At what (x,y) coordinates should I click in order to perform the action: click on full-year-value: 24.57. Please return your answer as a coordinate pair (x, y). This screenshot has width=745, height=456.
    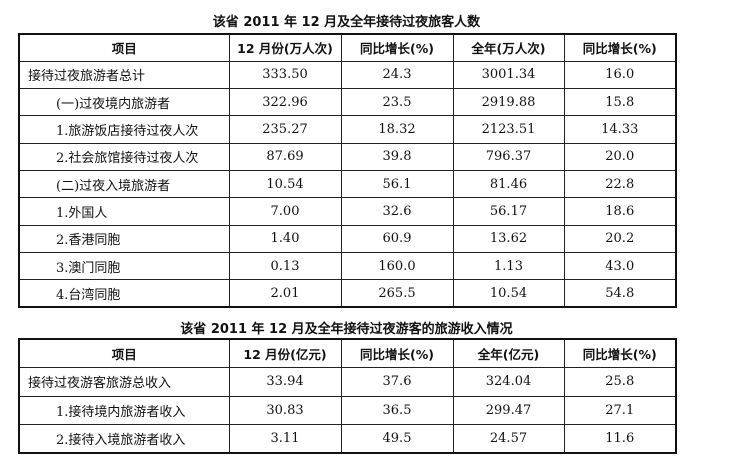
    Looking at the image, I should click on (508, 439).